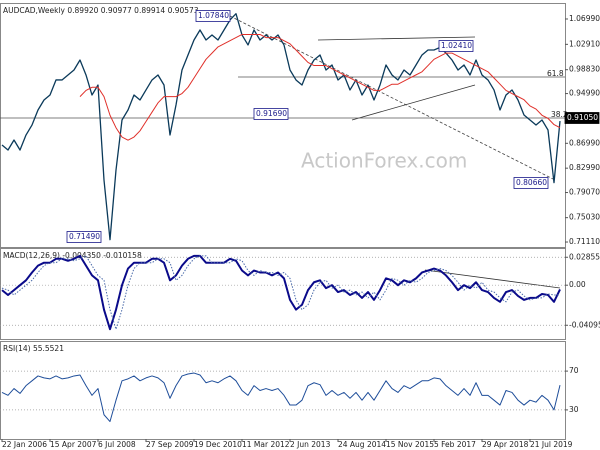 This screenshot has width=600, height=450. I want to click on series-line, so click(281, 397).